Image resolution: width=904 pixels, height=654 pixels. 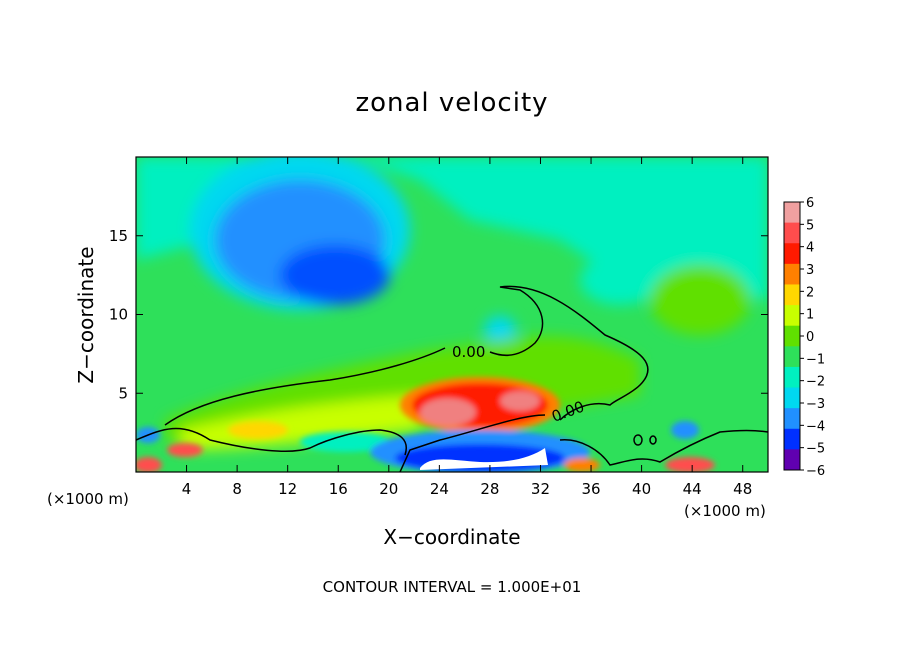 I want to click on field-blue-small, so click(x=500, y=330).